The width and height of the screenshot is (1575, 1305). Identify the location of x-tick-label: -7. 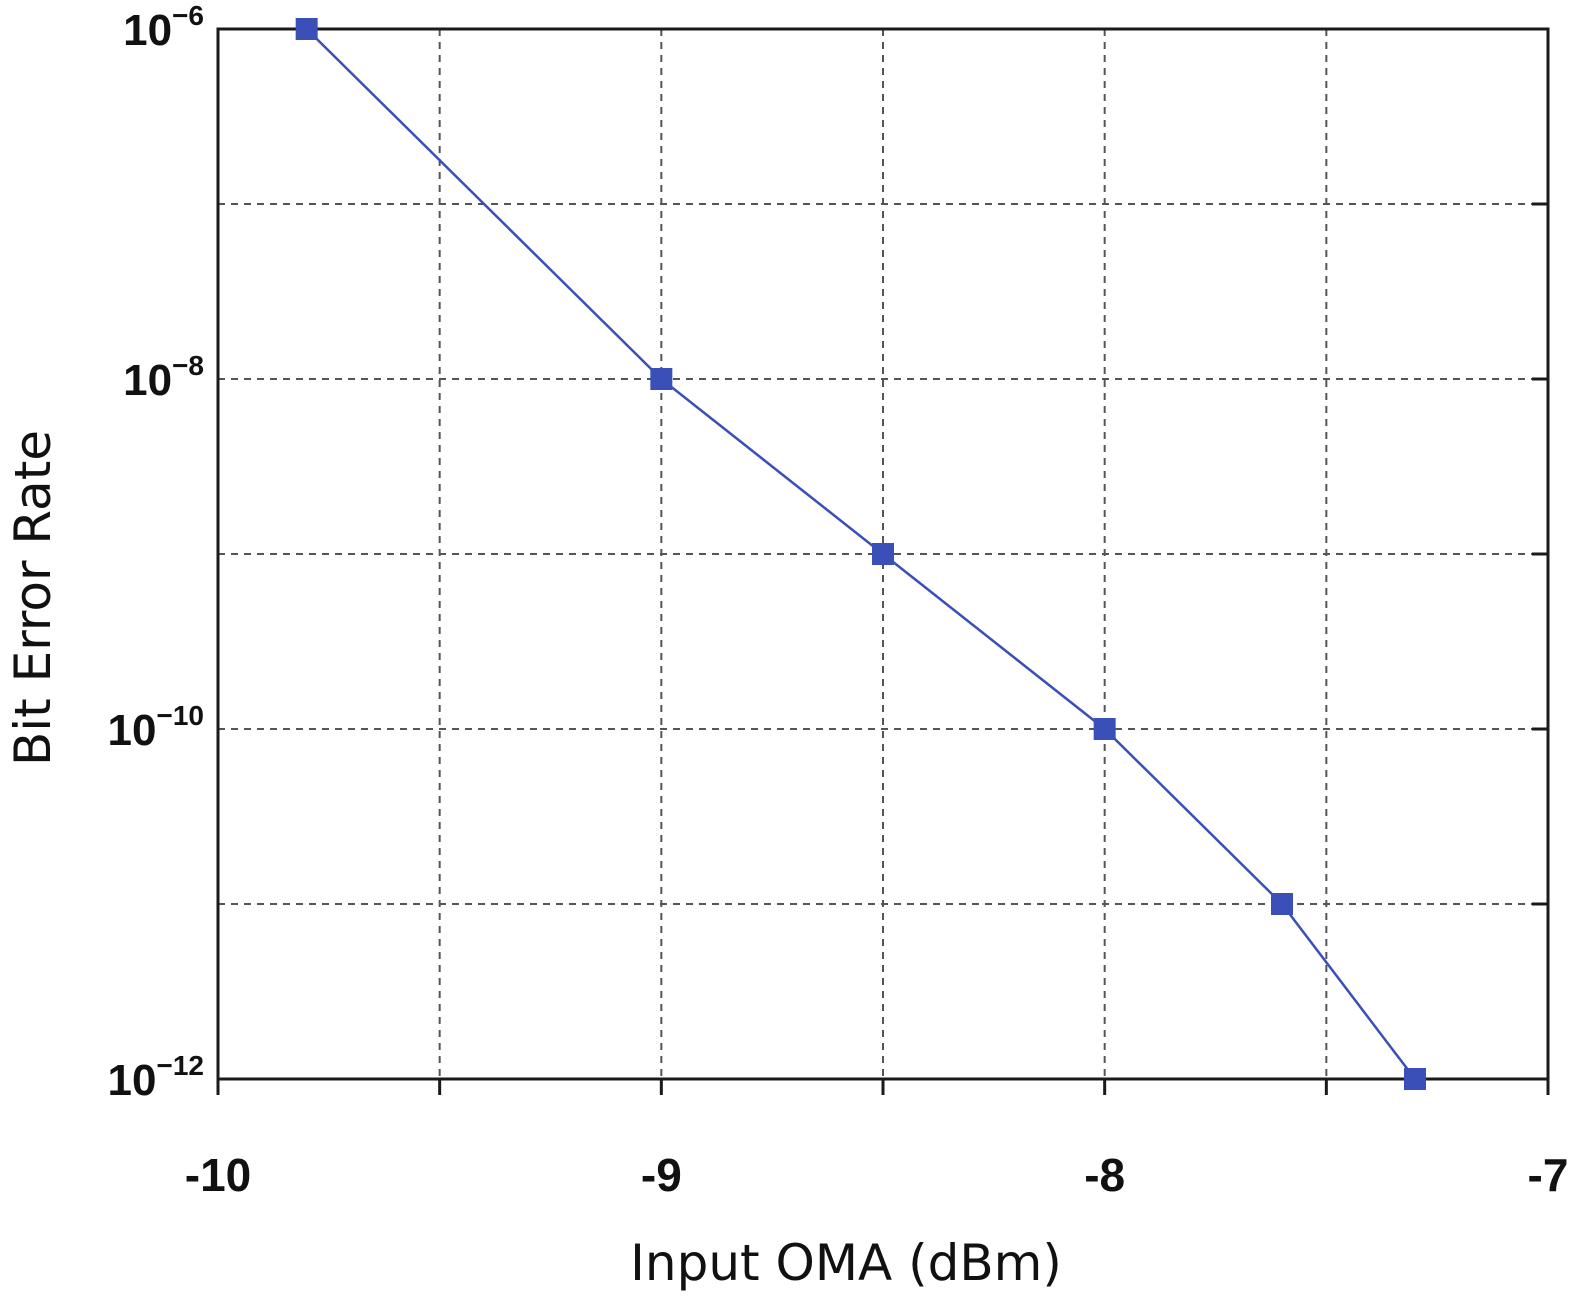
(1548, 1175).